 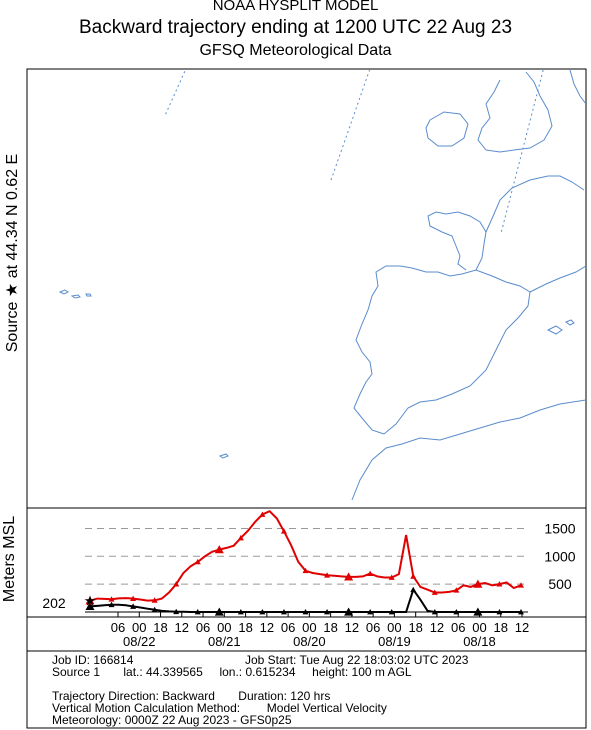 I want to click on height-source-star: ★, so click(x=90, y=602).